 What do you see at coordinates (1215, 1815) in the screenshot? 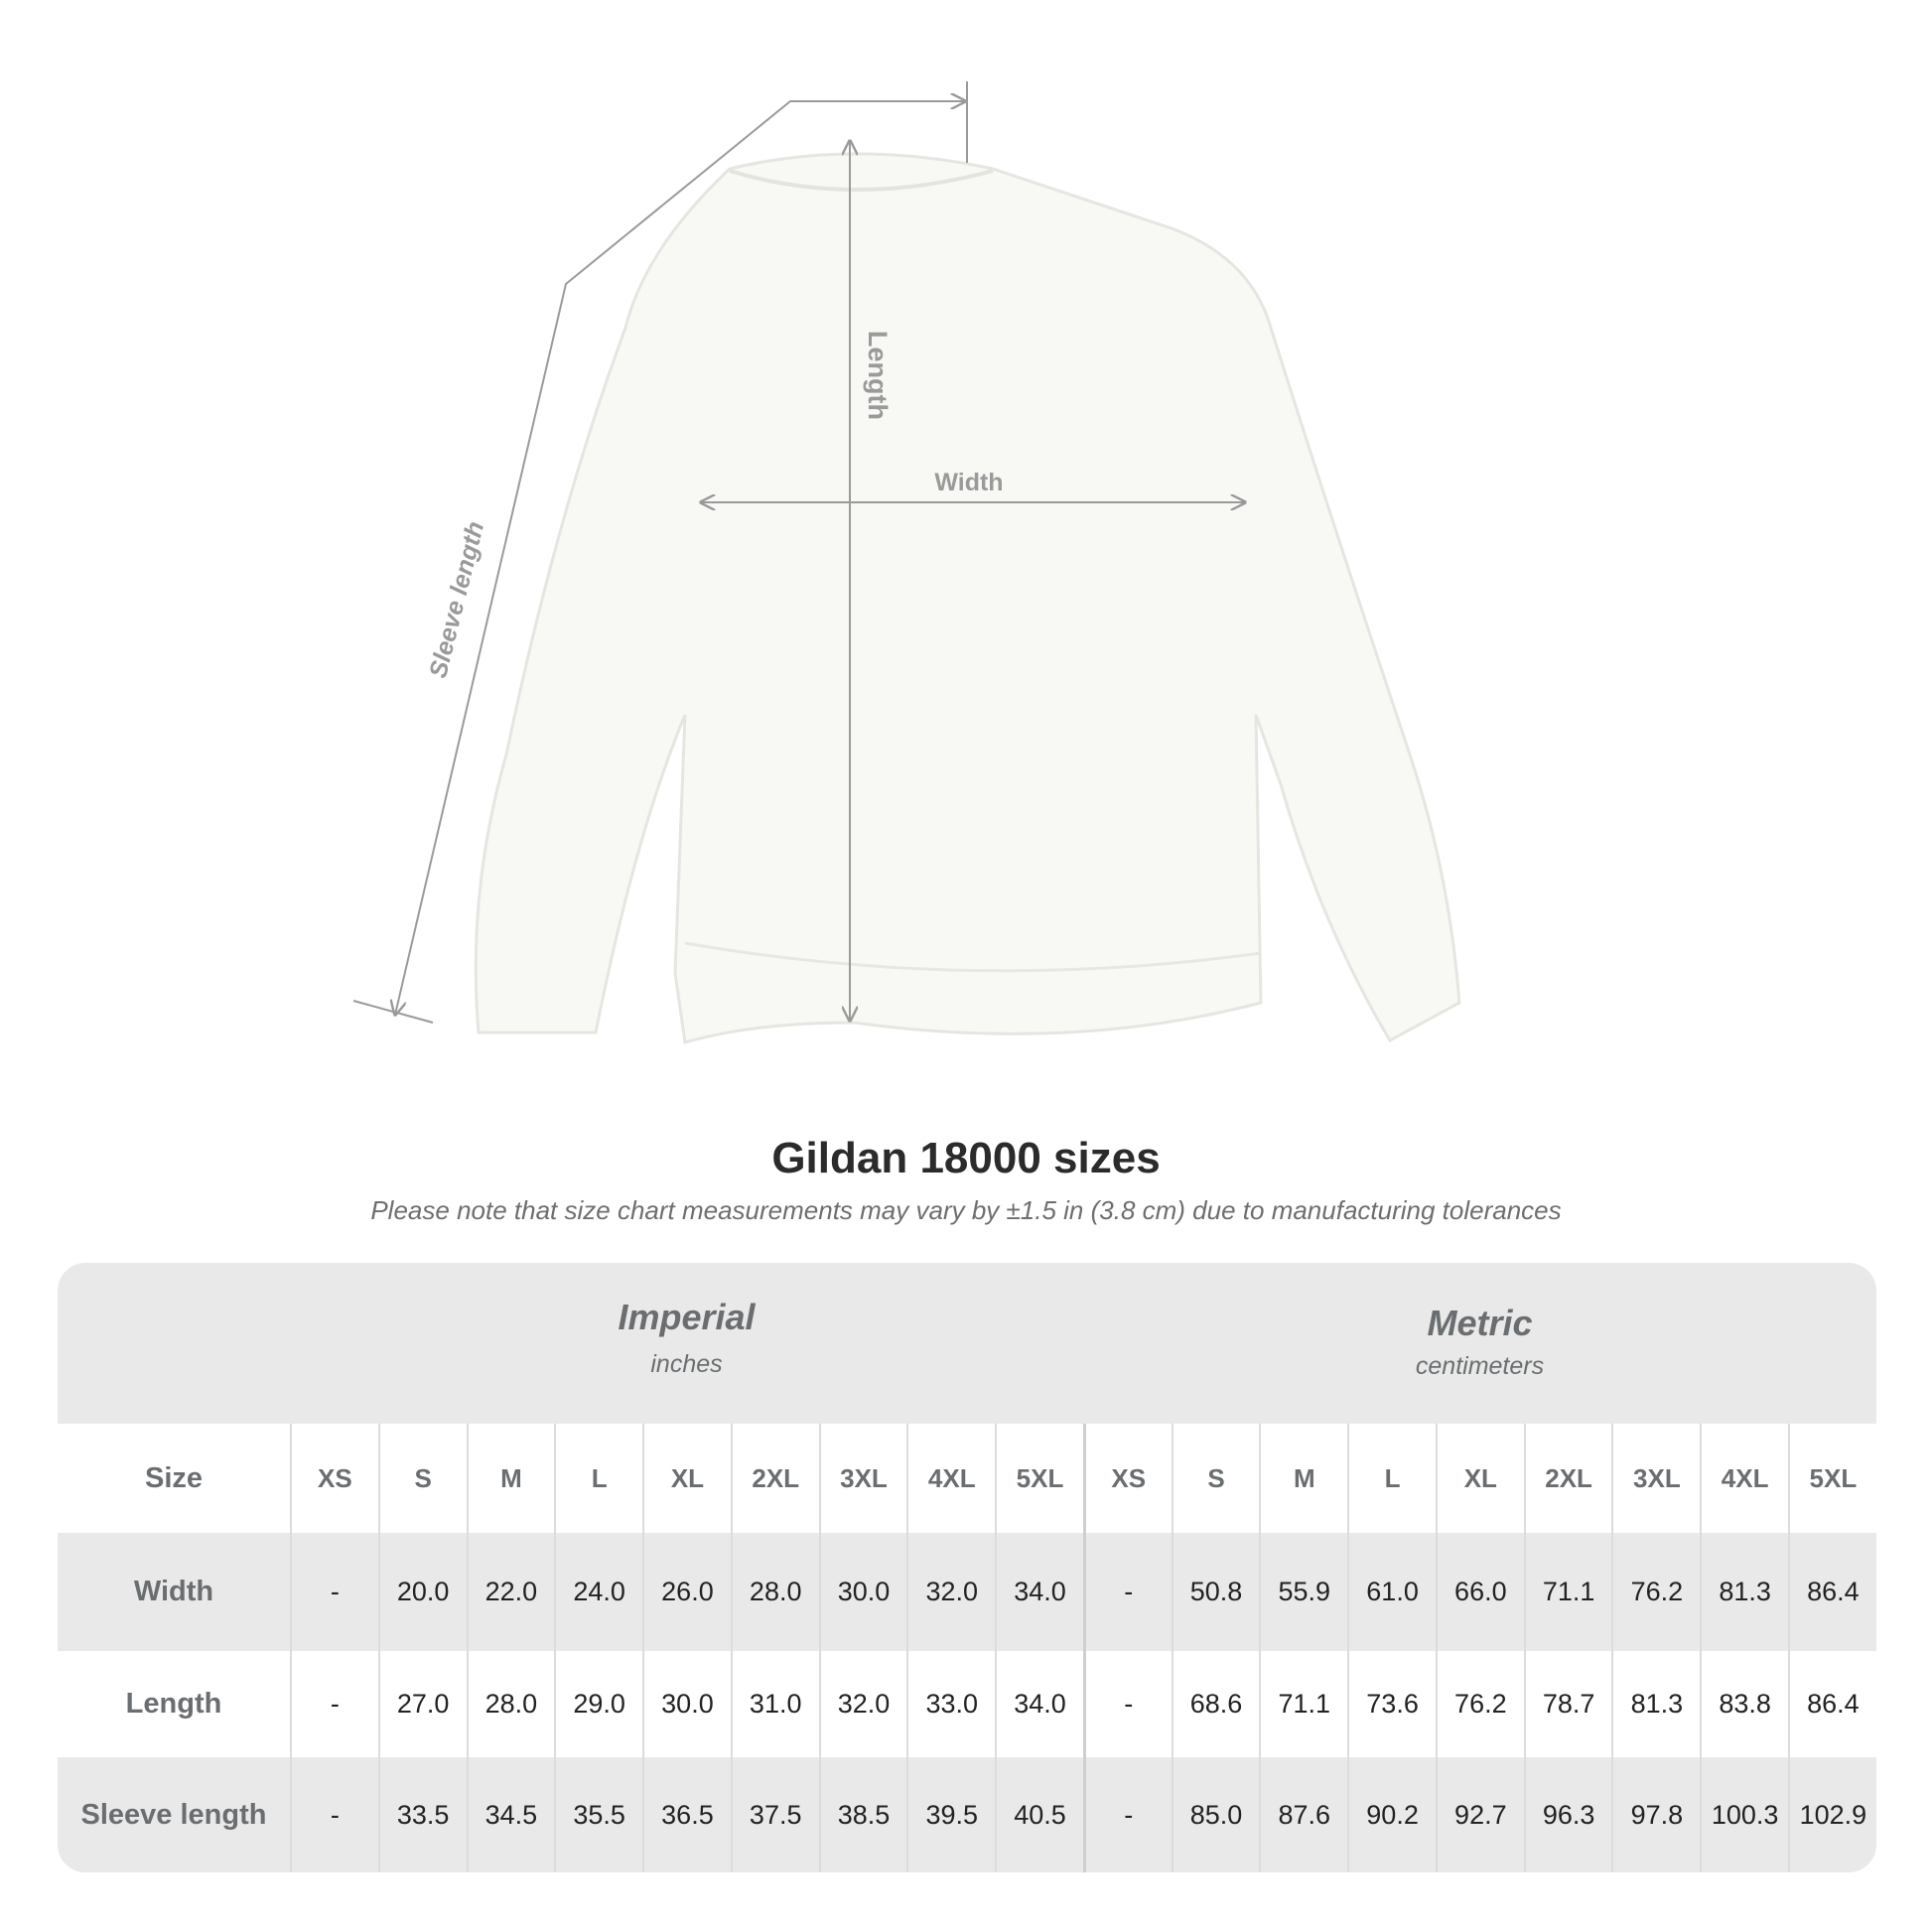
I see `value-cell: 85.0` at bounding box center [1215, 1815].